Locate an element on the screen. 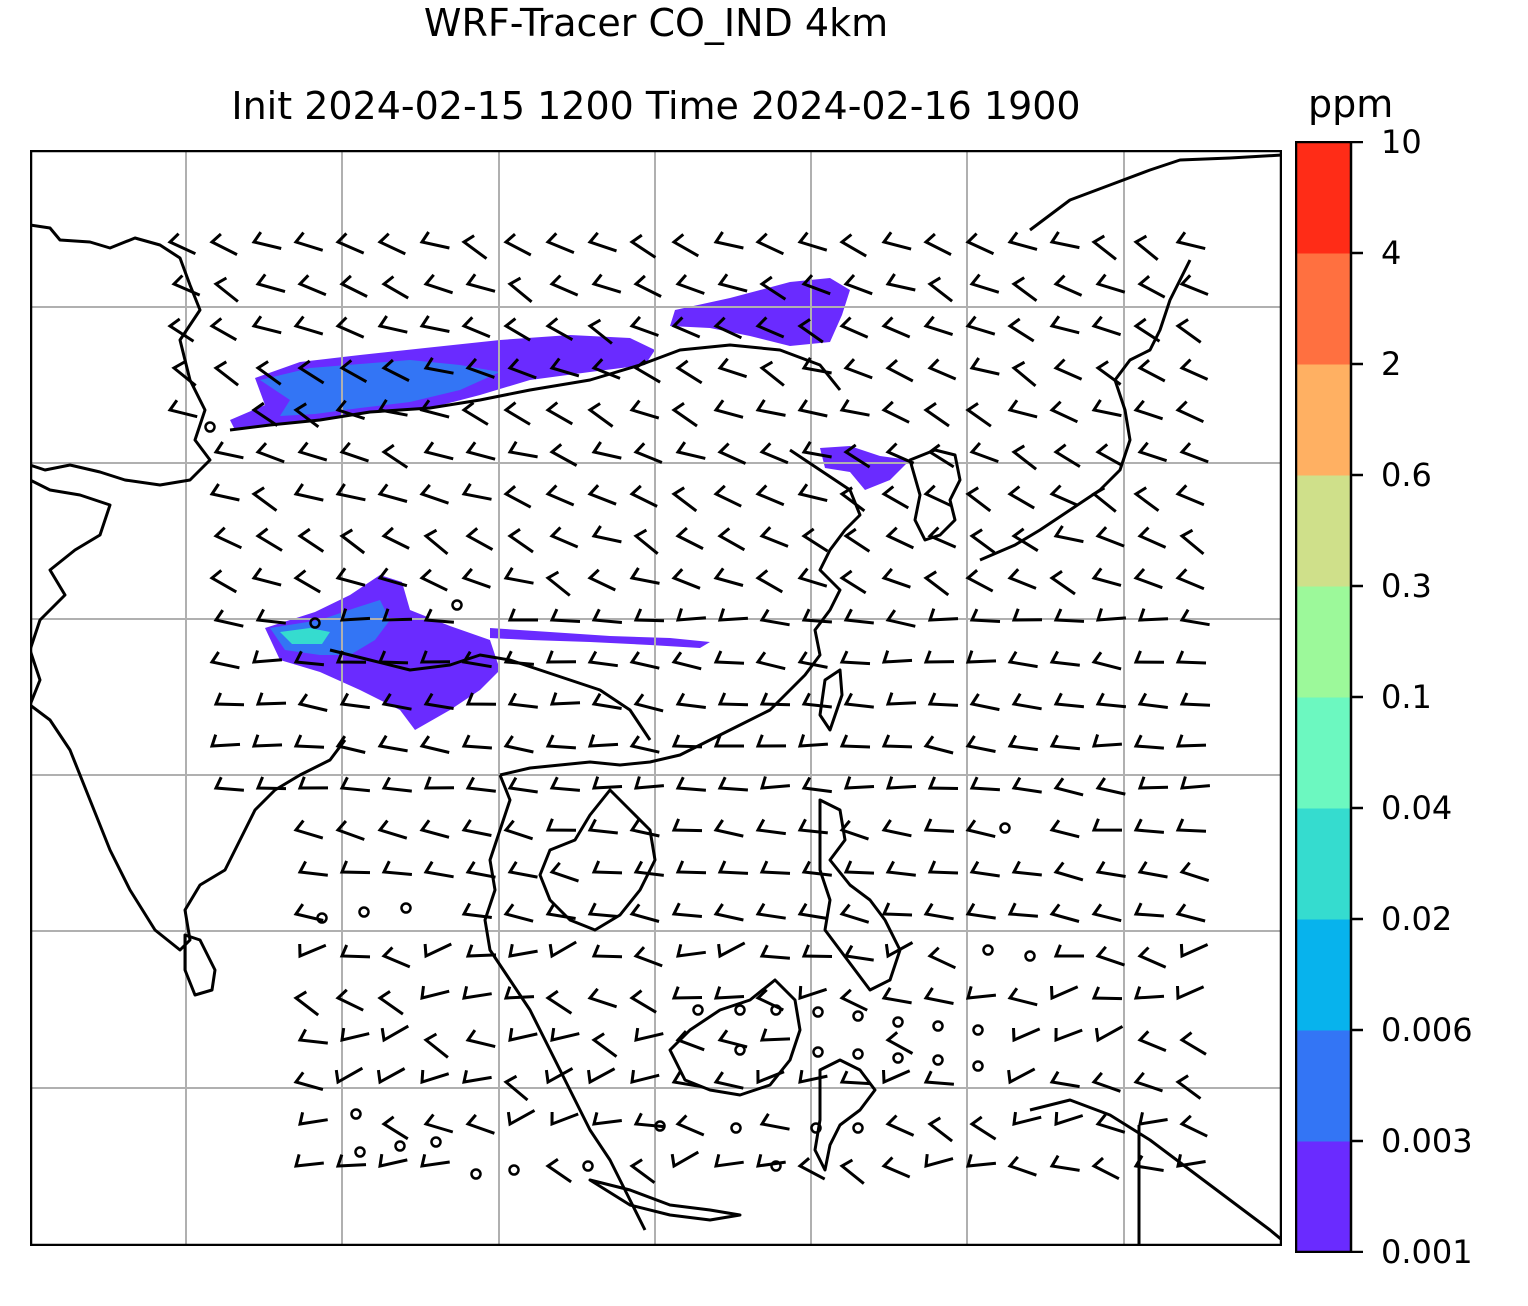  colorbar-unit: ppm is located at coordinates (1351, 104).